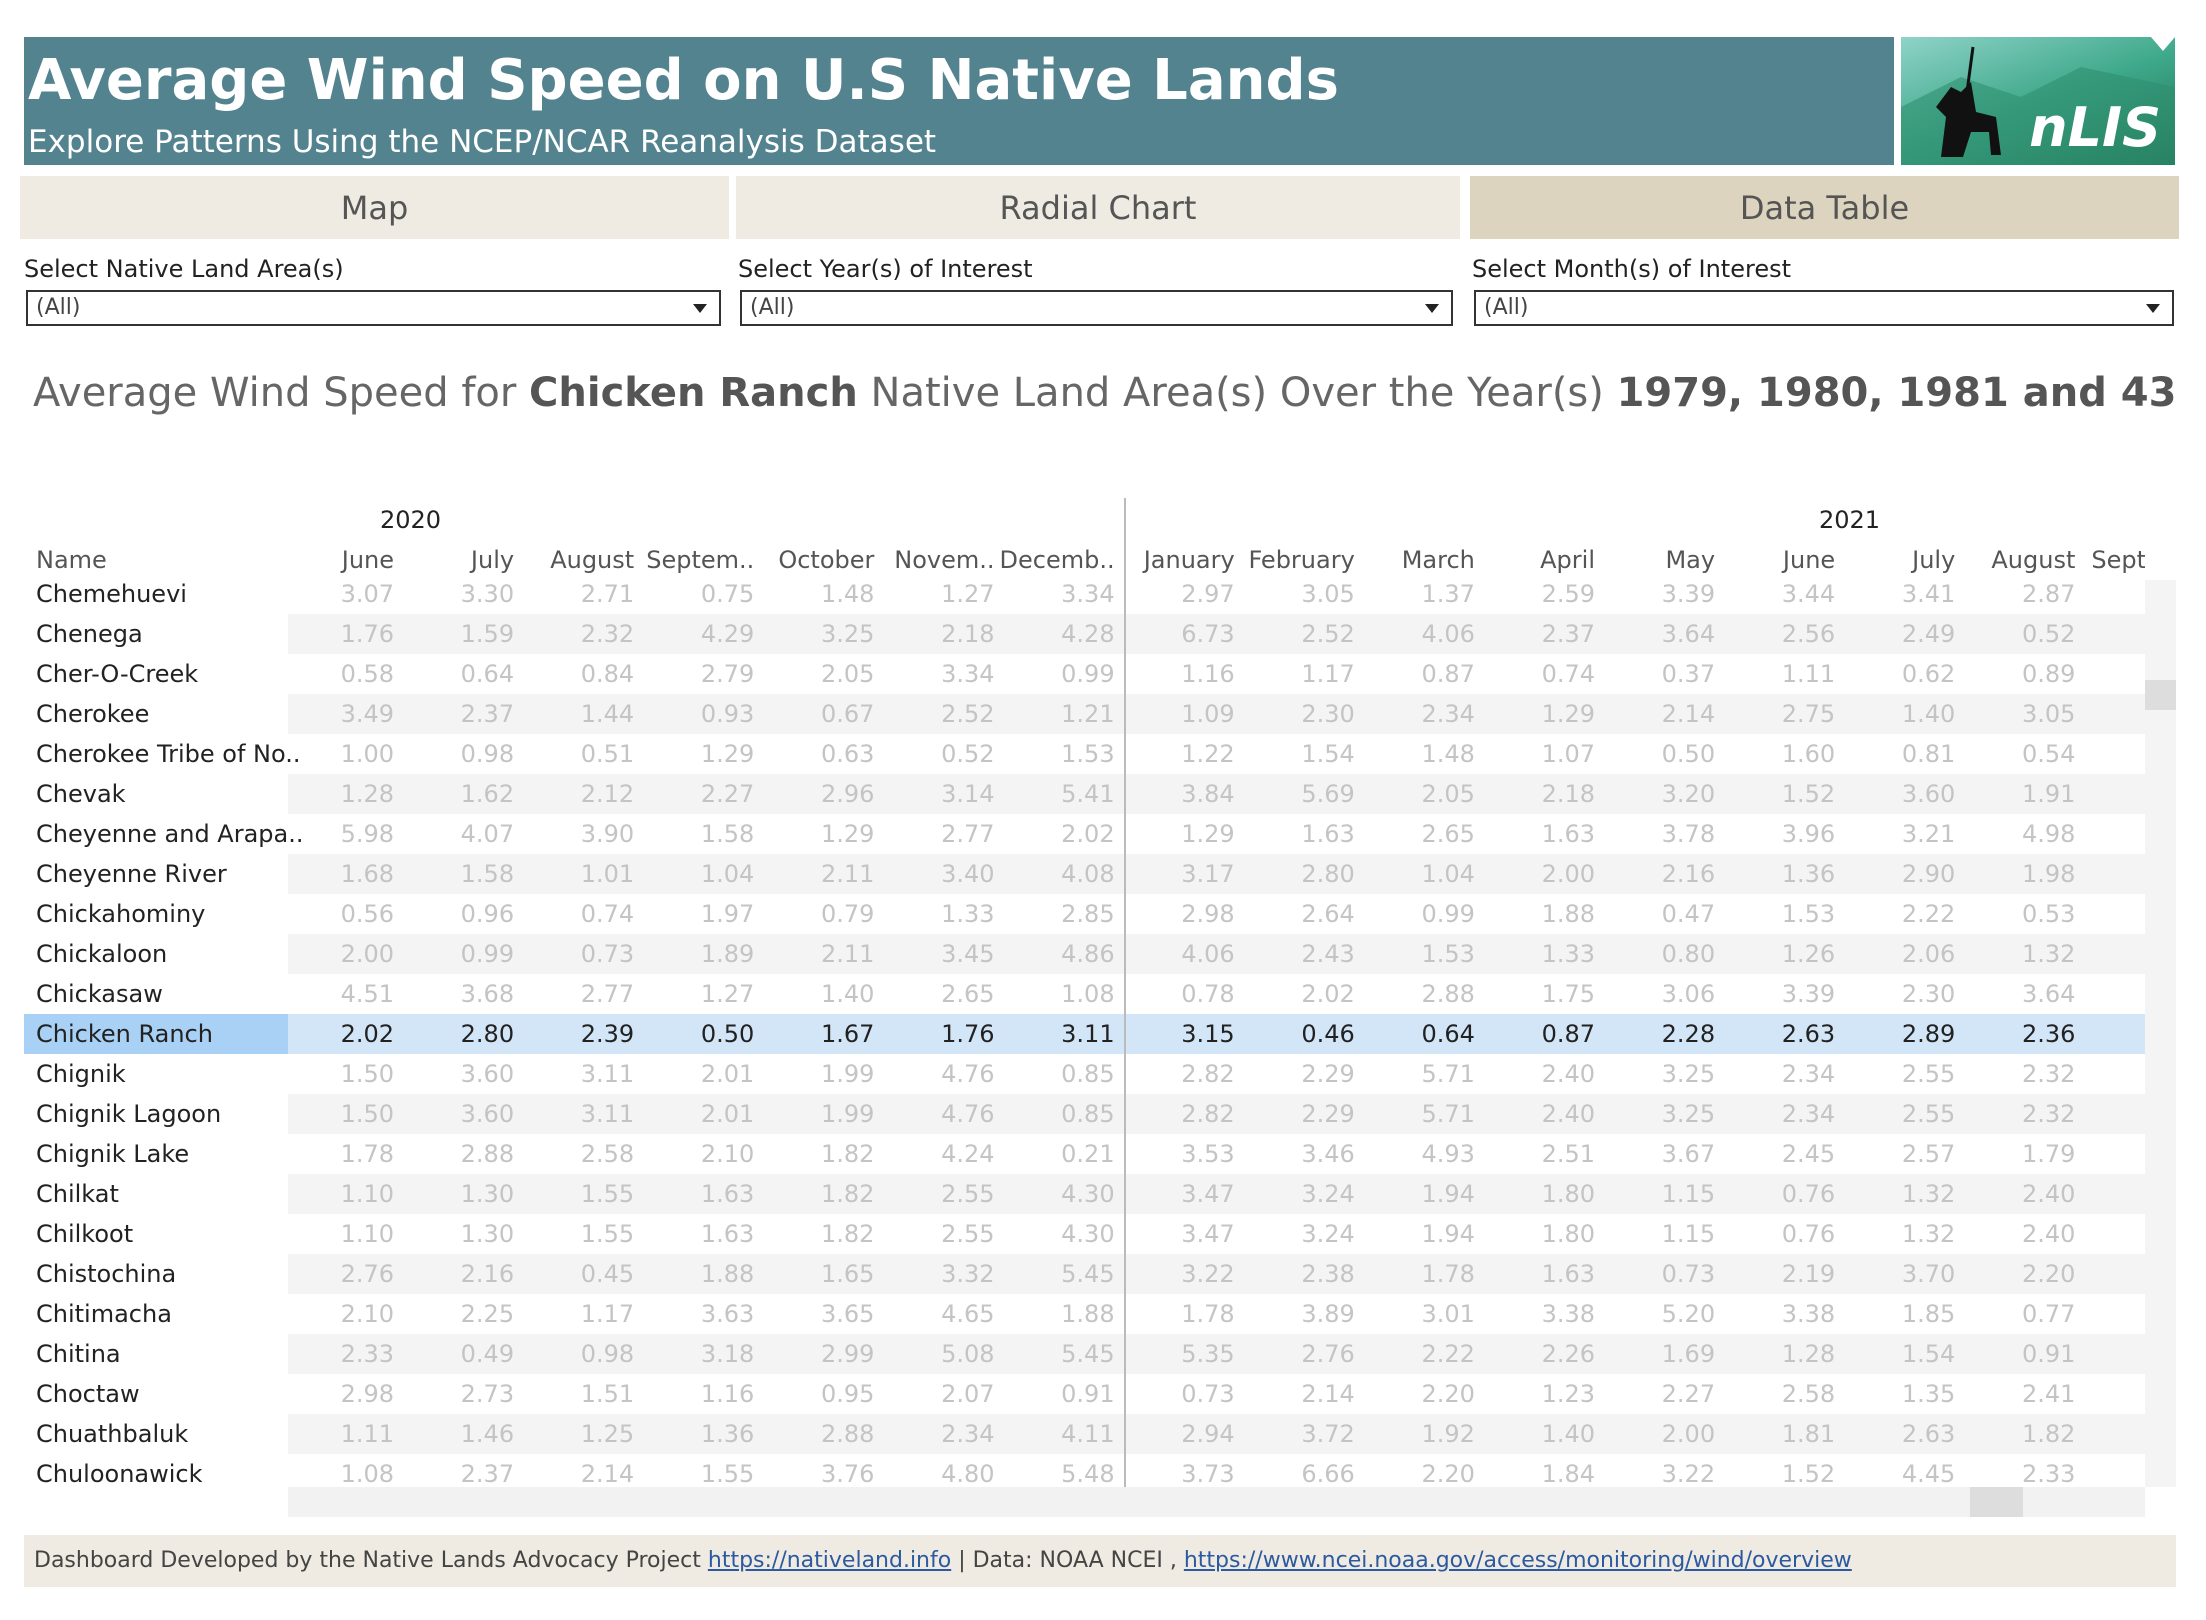 The width and height of the screenshot is (2206, 1620). Describe the element at coordinates (121, 914) in the screenshot. I see `row-name: Chickahominy` at that location.